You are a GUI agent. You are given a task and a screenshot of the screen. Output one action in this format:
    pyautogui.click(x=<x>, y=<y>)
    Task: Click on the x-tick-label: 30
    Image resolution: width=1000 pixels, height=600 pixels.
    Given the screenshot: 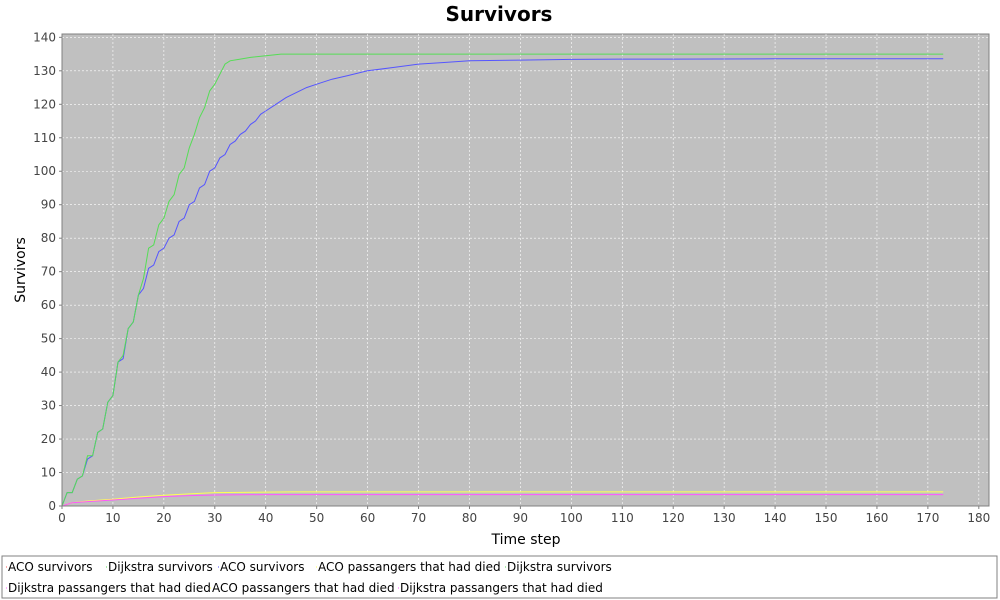 What is the action you would take?
    pyautogui.click(x=214, y=518)
    